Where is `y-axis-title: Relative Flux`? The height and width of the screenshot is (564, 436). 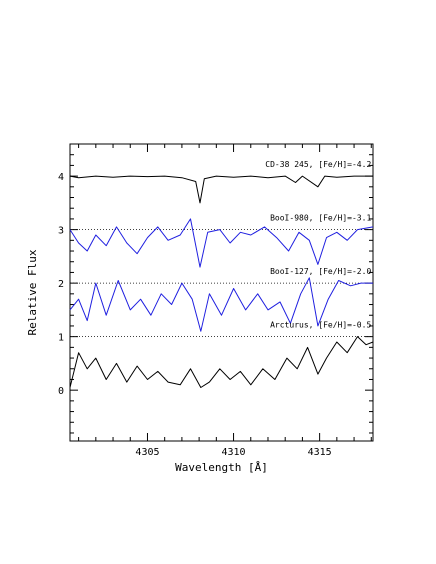 y-axis-title: Relative Flux is located at coordinates (32, 292).